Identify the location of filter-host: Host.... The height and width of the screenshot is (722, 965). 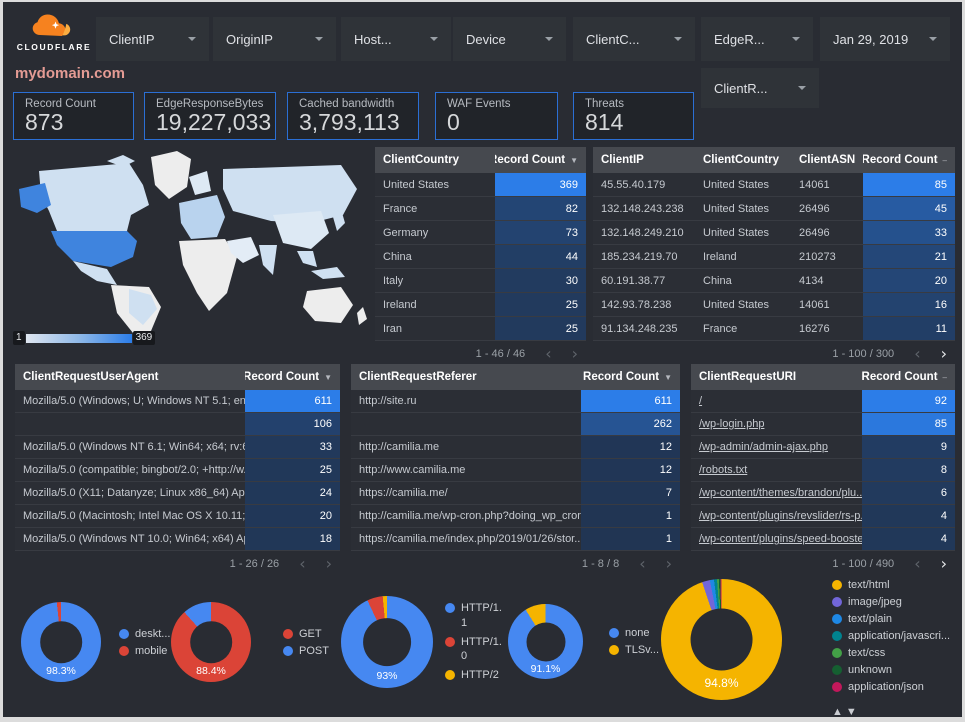
(396, 39).